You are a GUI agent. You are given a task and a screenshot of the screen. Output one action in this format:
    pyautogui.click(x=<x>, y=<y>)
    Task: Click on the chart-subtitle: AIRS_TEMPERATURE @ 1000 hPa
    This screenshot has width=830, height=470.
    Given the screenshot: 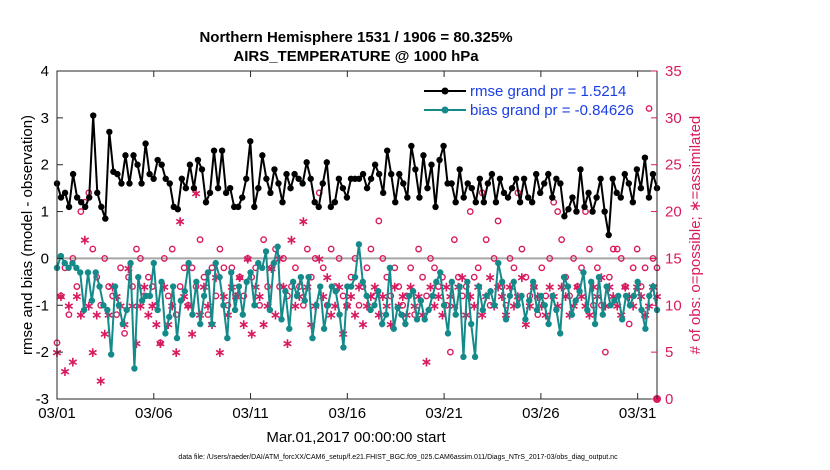 What is the action you would take?
    pyautogui.click(x=356, y=56)
    